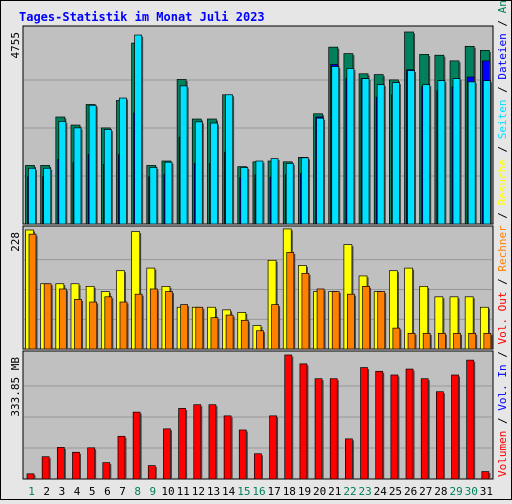 Image resolution: width=512 pixels, height=504 pixels. Describe the element at coordinates (122, 491) in the screenshot. I see `day-label: 7` at that location.